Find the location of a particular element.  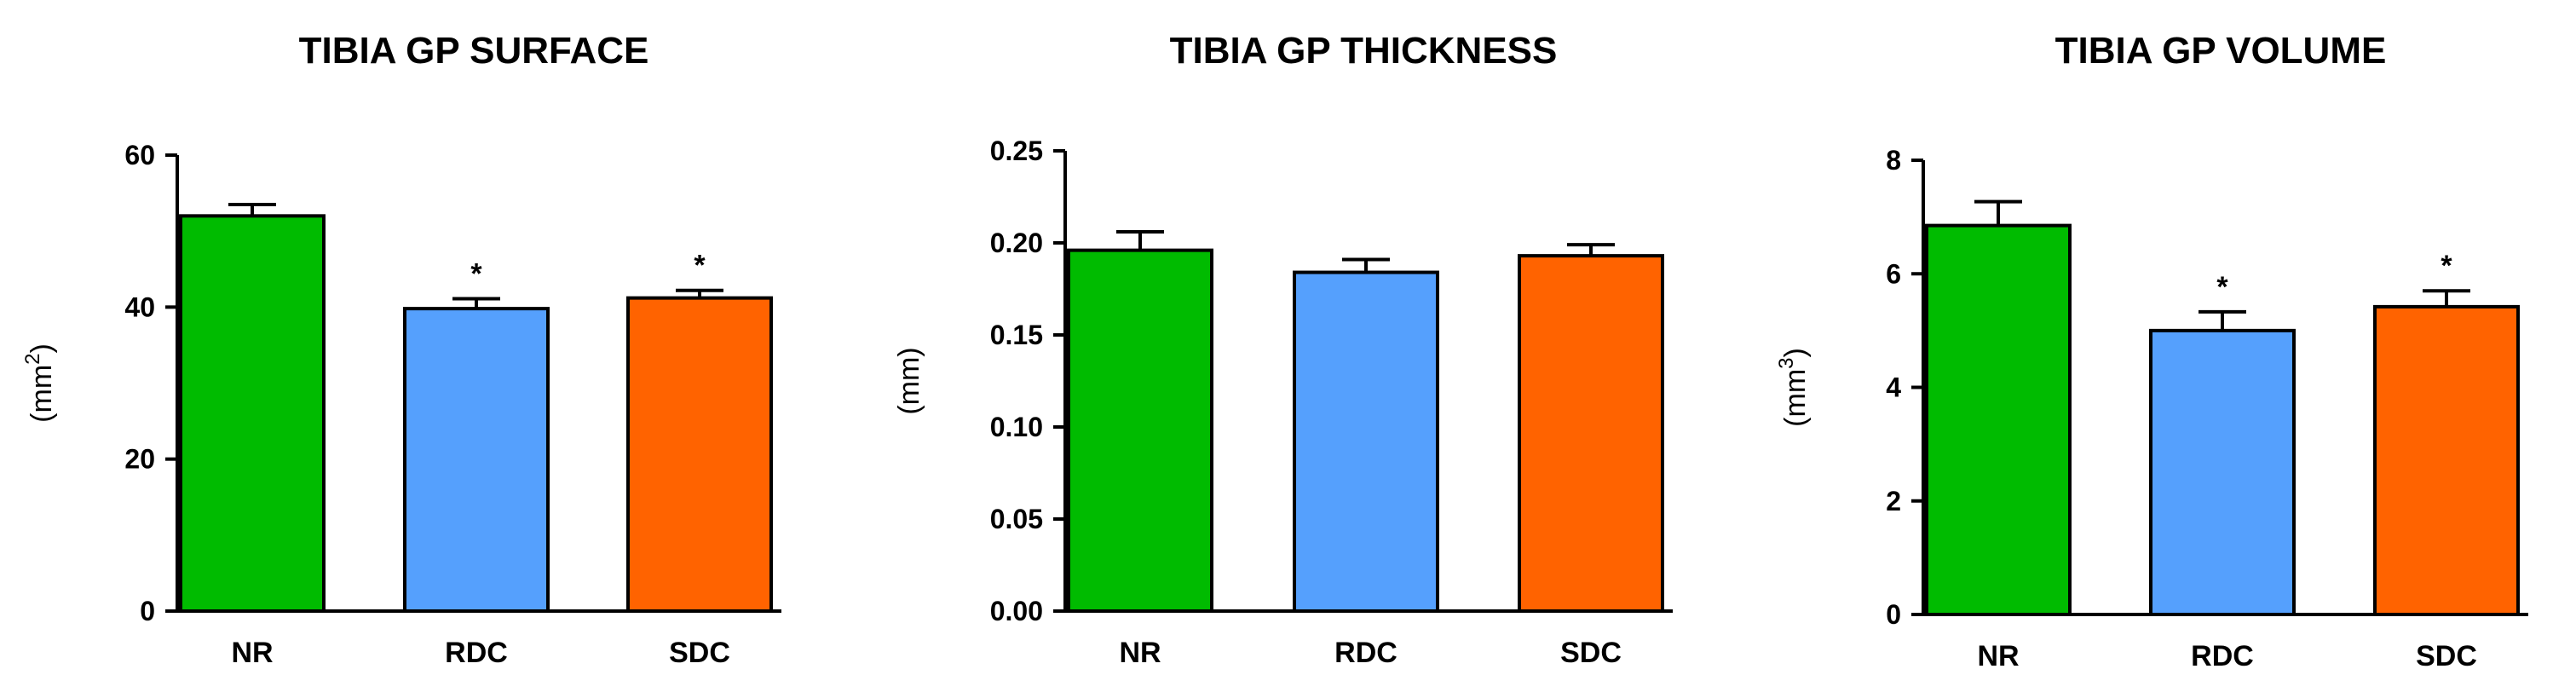

chart-title: TIBIA GP SURFACE is located at coordinates (474, 51).